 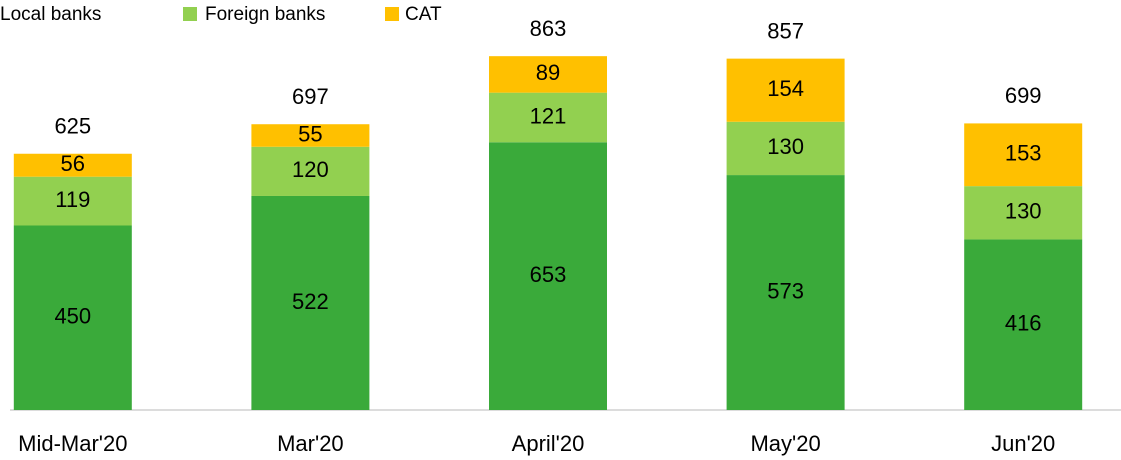 I want to click on legend-label: Foreign banks, so click(x=265, y=14).